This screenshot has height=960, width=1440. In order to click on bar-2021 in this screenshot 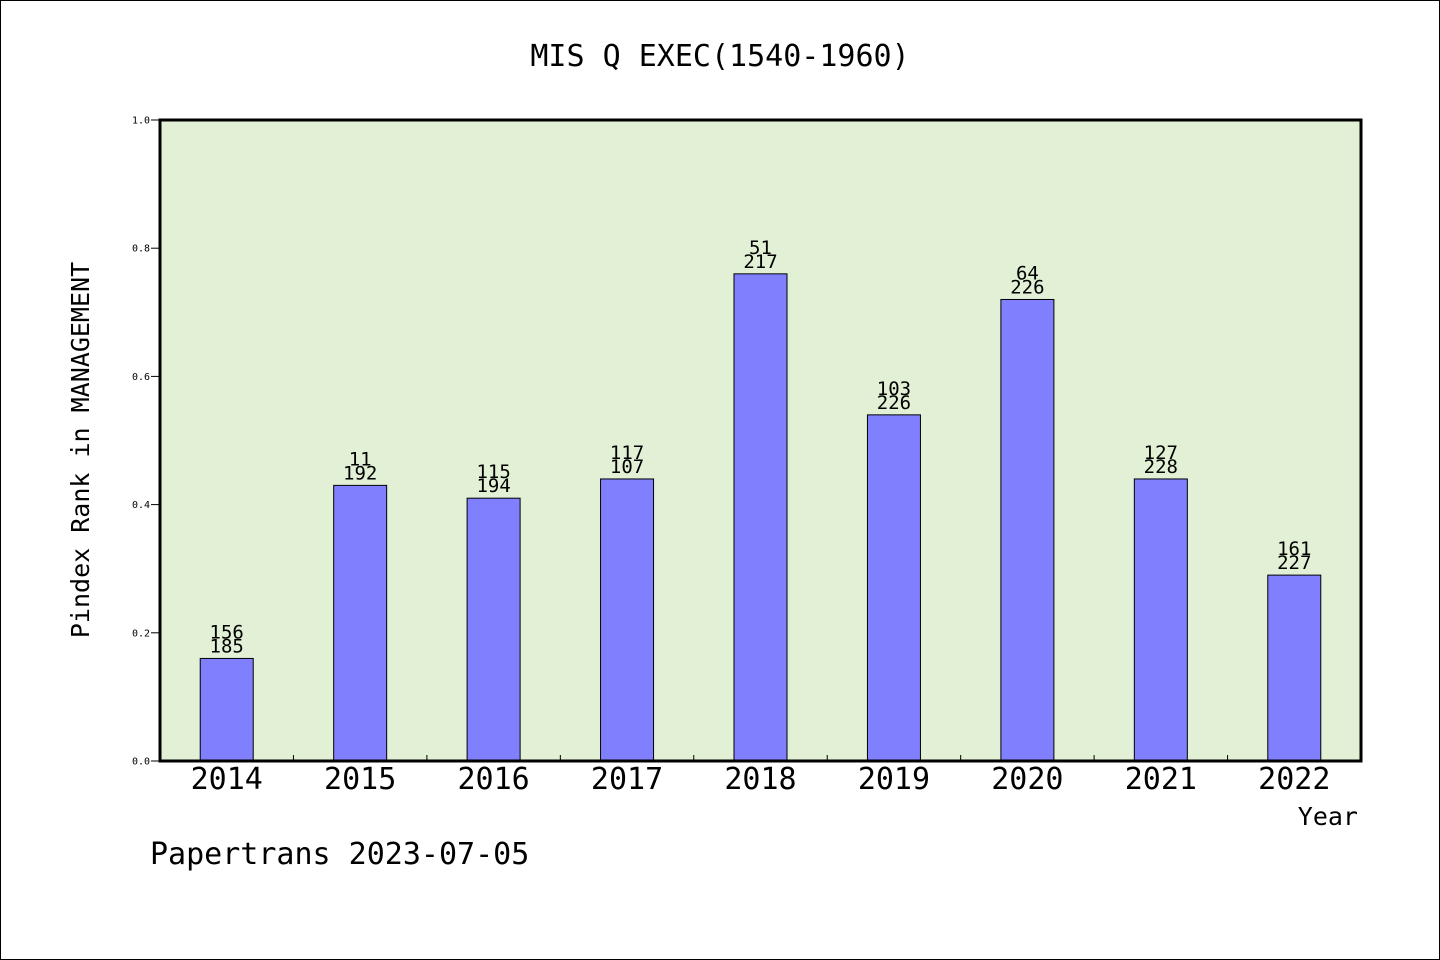, I will do `click(1160, 620)`.